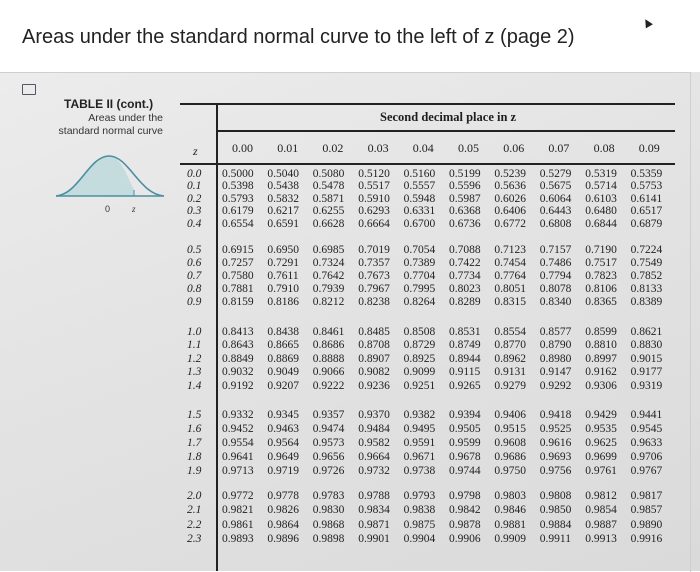  What do you see at coordinates (374, 250) in the screenshot?
I see `area-cell: 0.7019` at bounding box center [374, 250].